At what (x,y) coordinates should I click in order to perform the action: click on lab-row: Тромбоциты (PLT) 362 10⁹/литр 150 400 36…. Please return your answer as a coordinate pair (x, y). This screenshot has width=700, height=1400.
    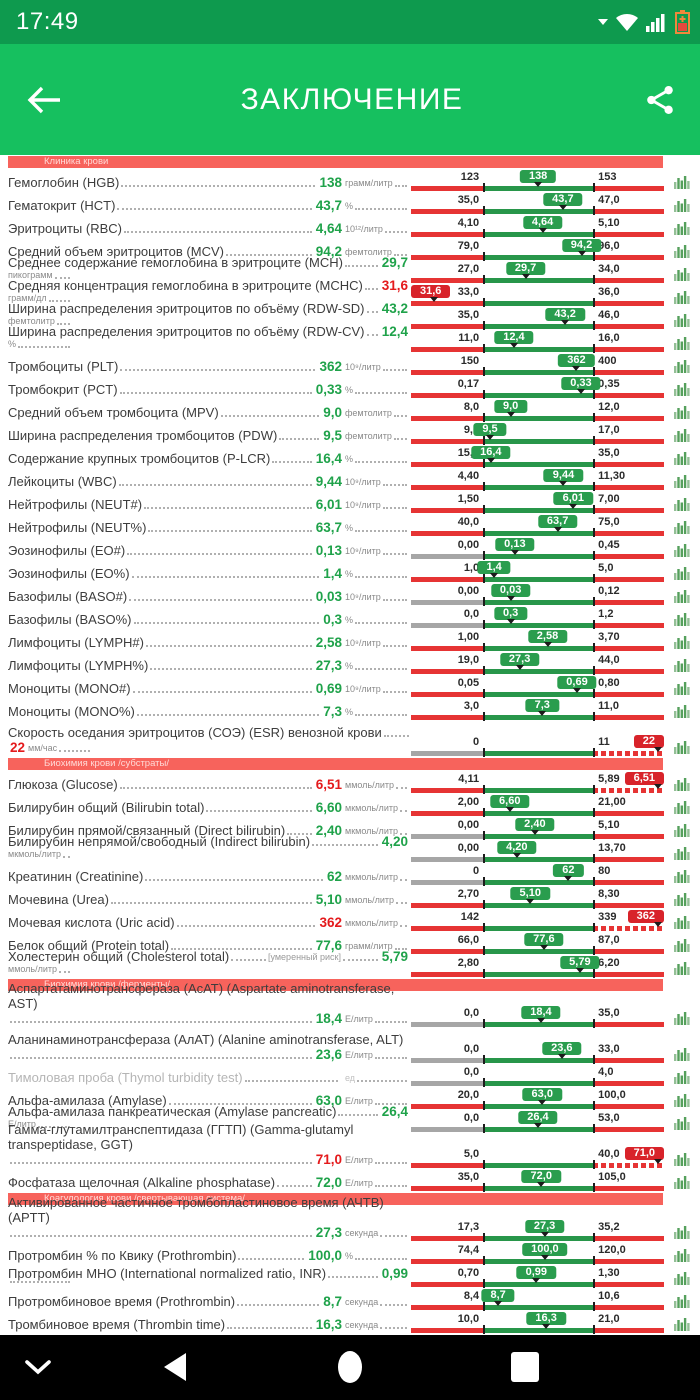
    Looking at the image, I should click on (350, 364).